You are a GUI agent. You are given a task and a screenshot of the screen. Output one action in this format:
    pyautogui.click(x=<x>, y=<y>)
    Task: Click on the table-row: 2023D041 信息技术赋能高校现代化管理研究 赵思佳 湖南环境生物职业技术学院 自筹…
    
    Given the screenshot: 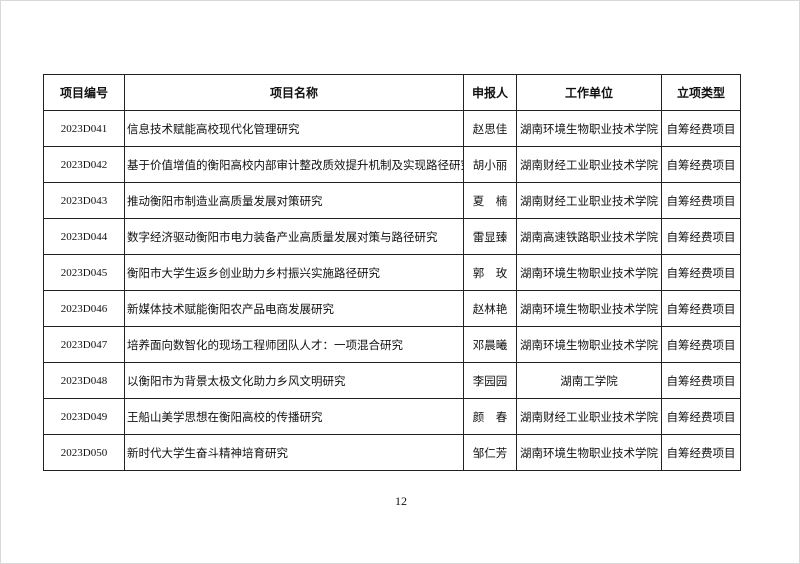 What is the action you would take?
    pyautogui.click(x=392, y=128)
    